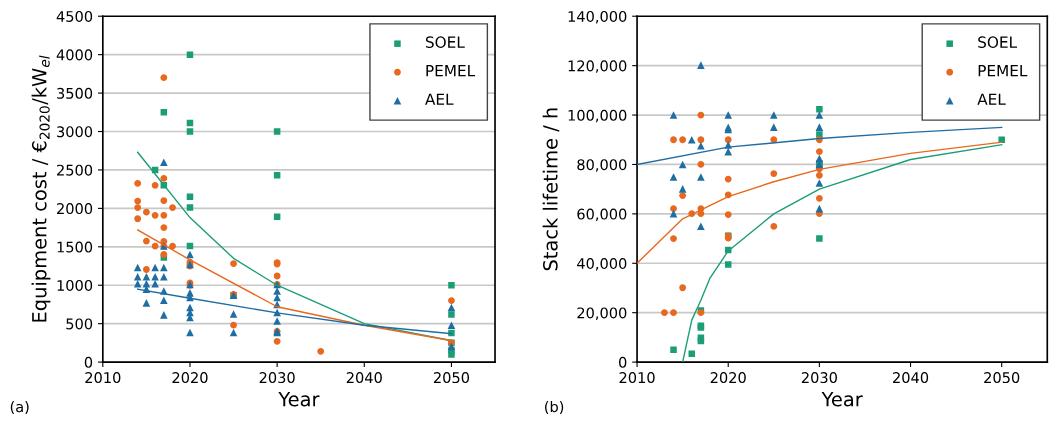 Image resolution: width=1060 pixels, height=427 pixels. Describe the element at coordinates (75, 247) in the screenshot. I see `y-tick-label: 1500` at that location.